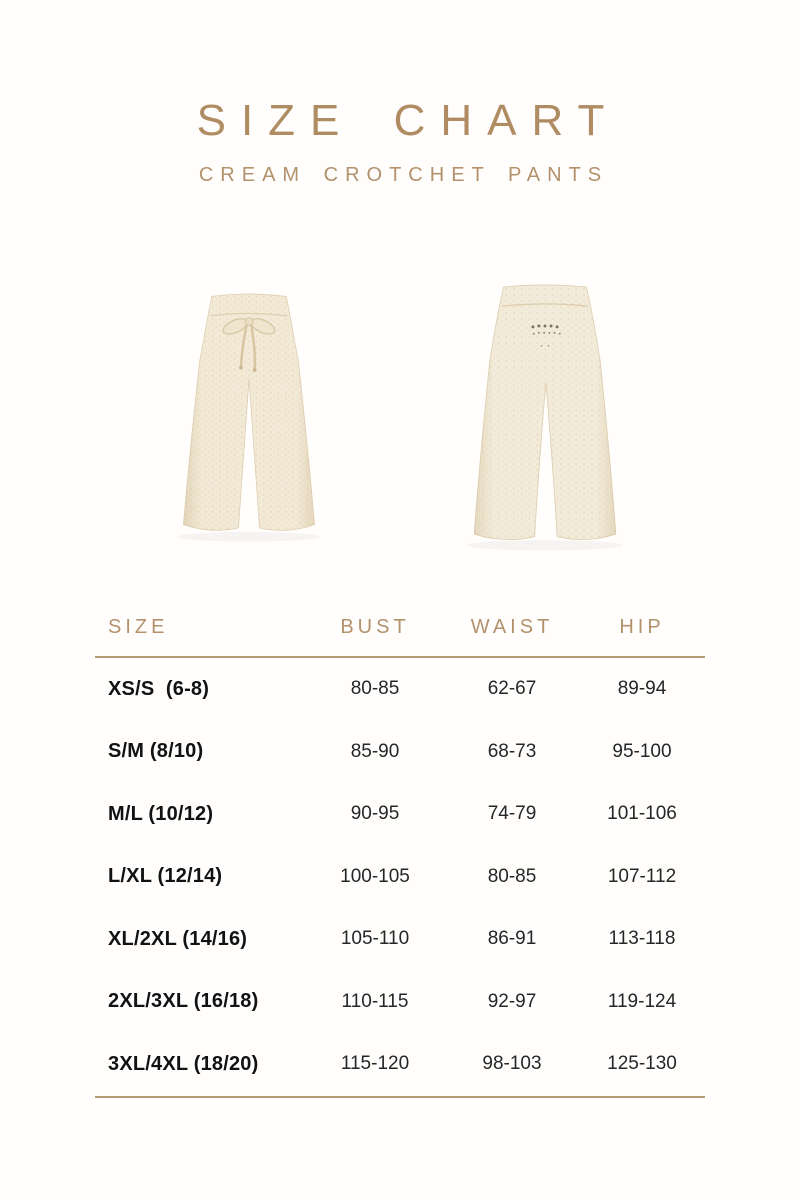 Image resolution: width=800 pixels, height=1200 pixels. Describe the element at coordinates (642, 814) in the screenshot. I see `hip-cell: 101-106` at that location.